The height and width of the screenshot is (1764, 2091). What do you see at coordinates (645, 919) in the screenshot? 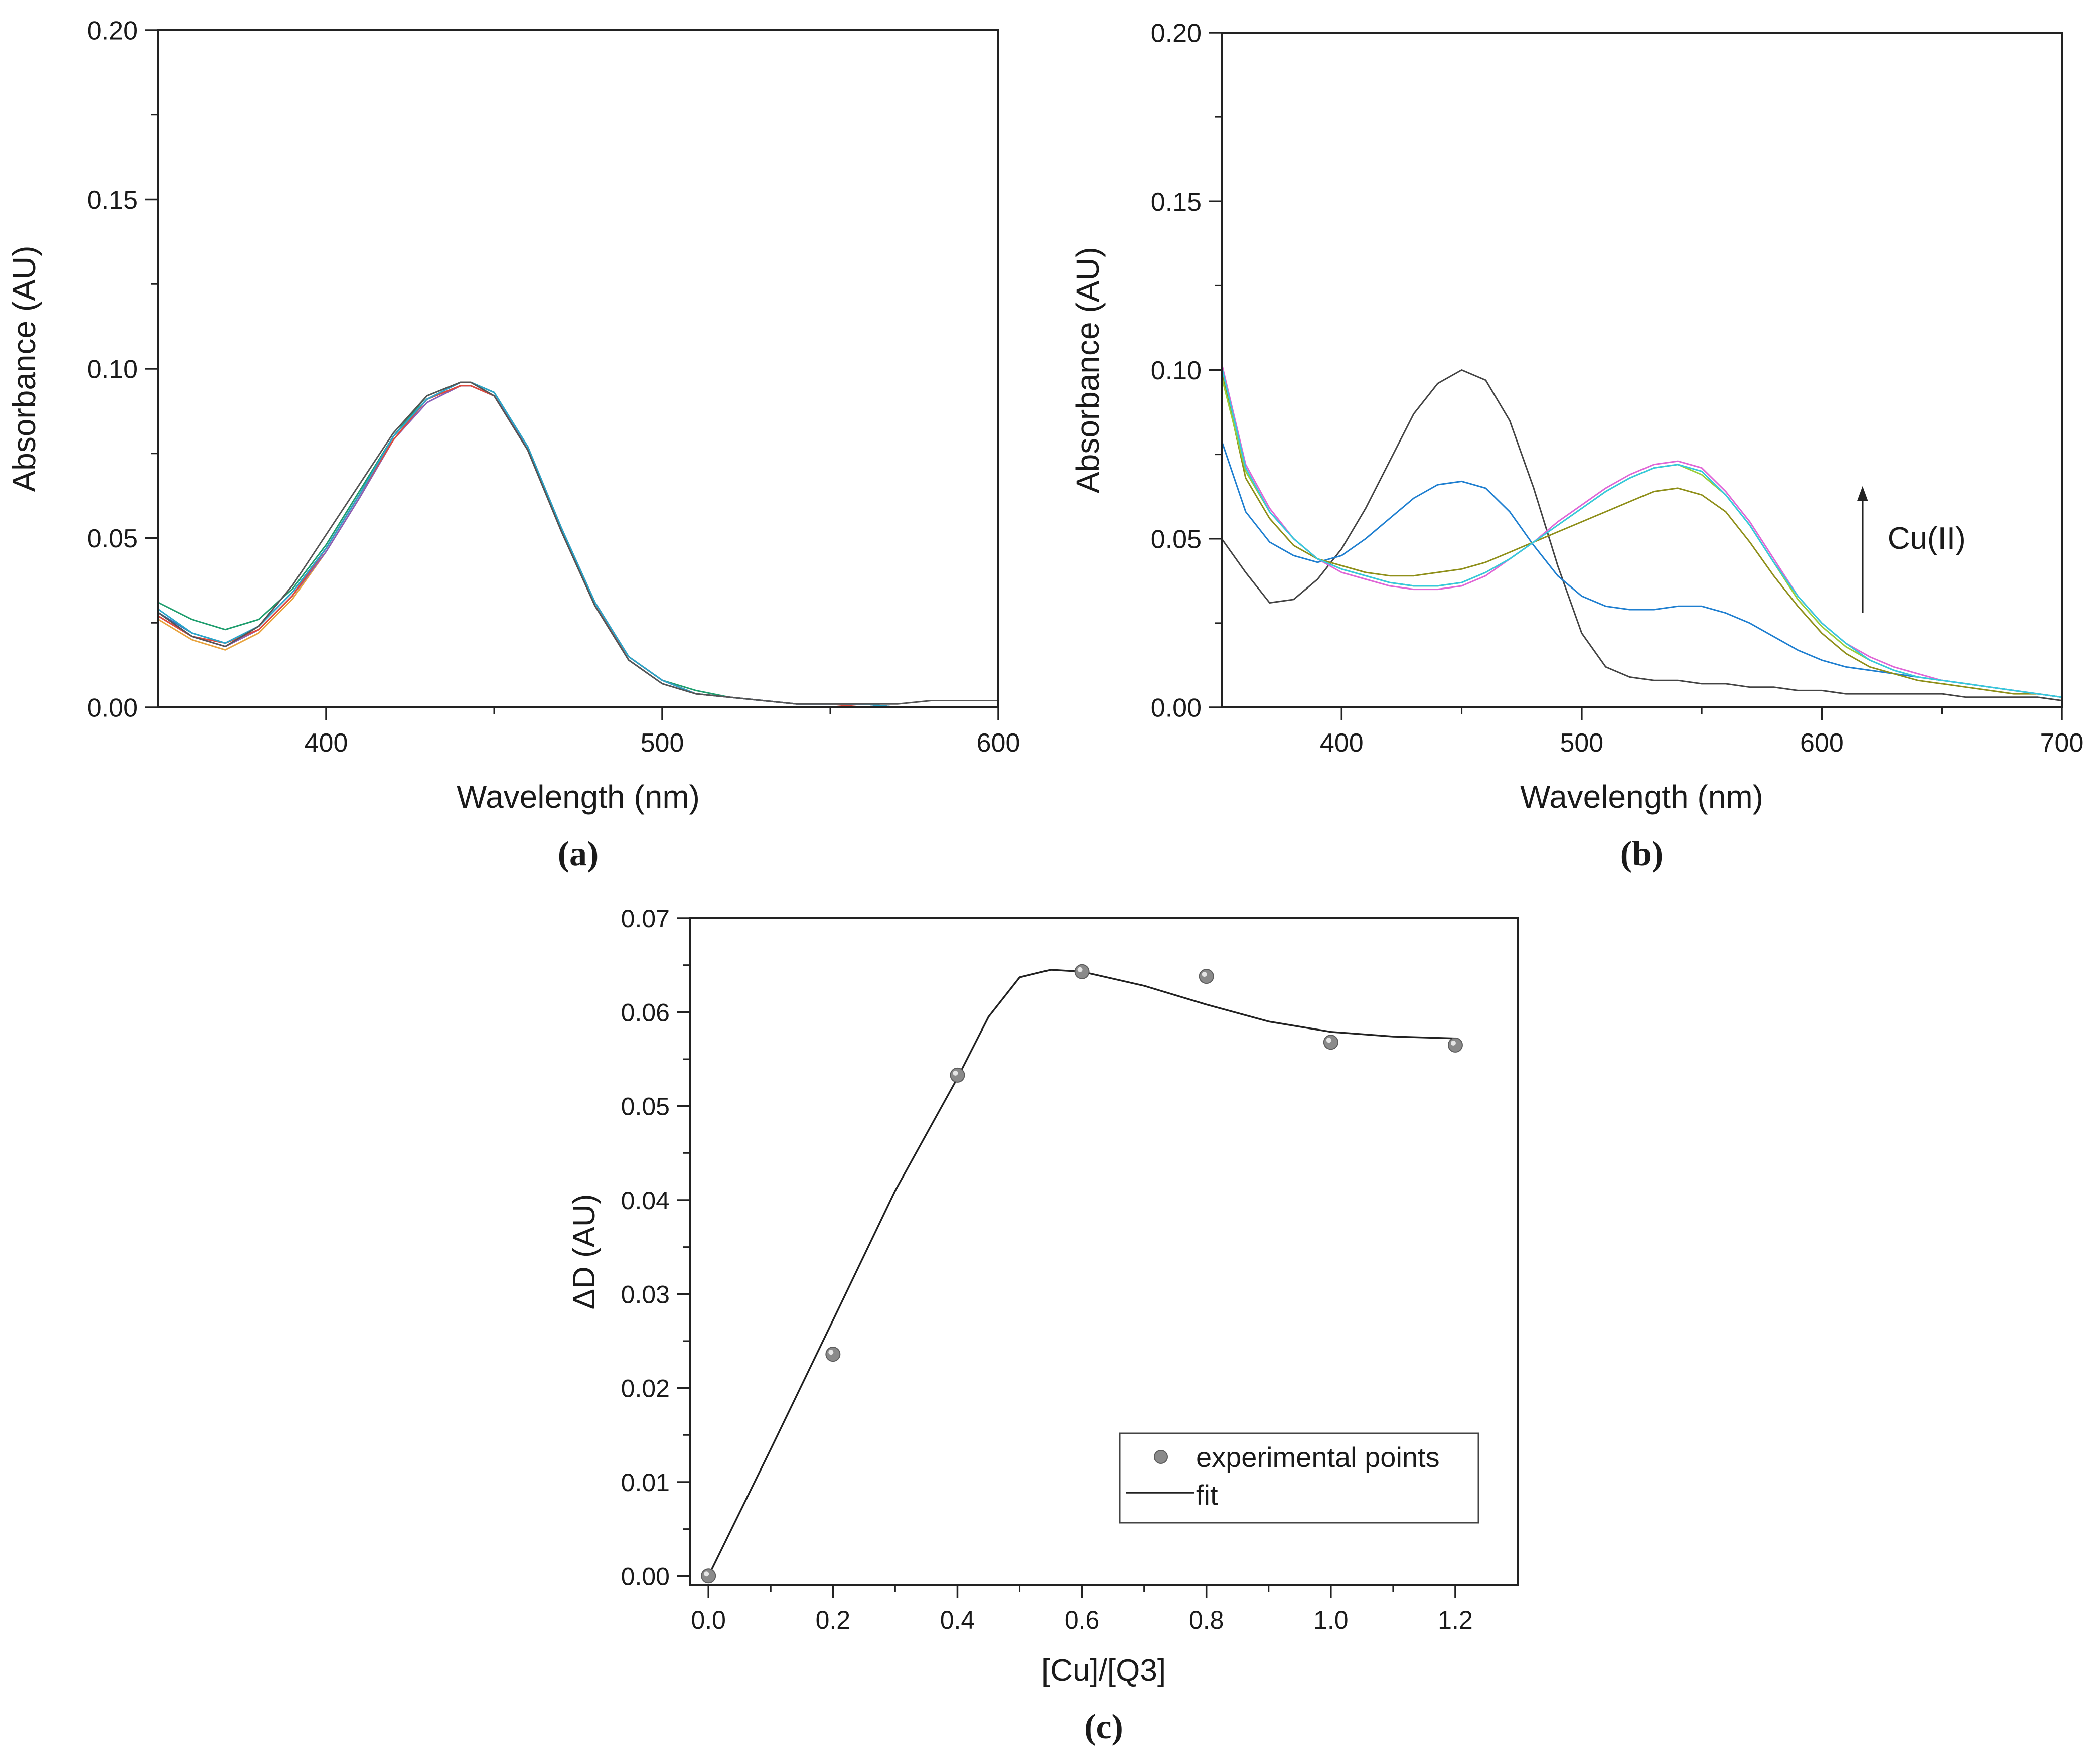
I see `y-tick-label: 0.07` at bounding box center [645, 919].